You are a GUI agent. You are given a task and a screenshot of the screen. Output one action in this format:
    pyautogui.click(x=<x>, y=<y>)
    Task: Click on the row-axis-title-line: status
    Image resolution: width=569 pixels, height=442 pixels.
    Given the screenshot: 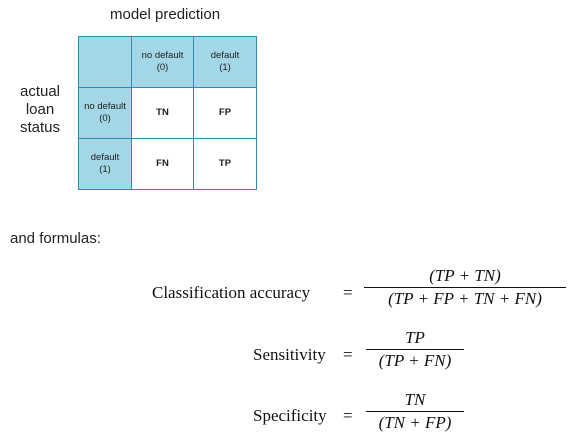 What is the action you would take?
    pyautogui.click(x=40, y=127)
    